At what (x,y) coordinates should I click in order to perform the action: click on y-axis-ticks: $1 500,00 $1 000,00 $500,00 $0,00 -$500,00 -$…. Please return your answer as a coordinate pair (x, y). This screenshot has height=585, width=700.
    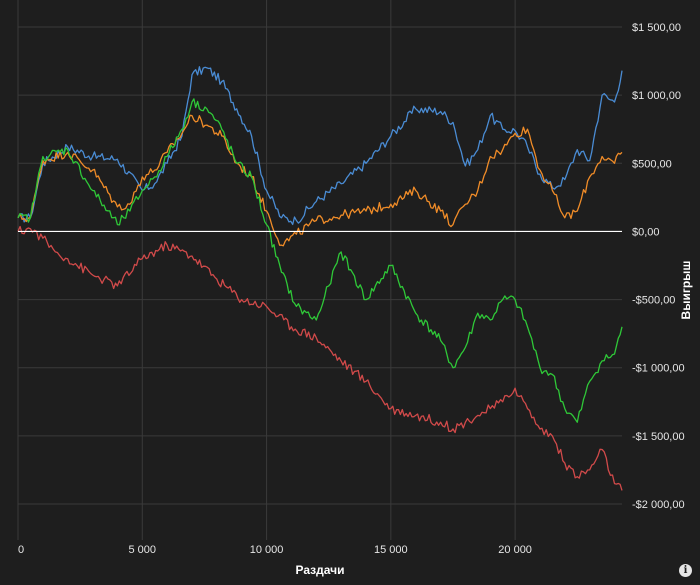
    Looking at the image, I should click on (658, 266).